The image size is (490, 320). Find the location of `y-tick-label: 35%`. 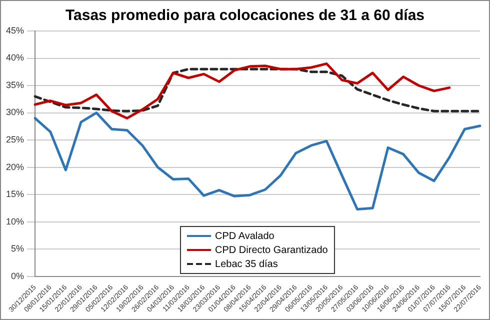

y-tick-label: 35% is located at coordinates (15, 85).